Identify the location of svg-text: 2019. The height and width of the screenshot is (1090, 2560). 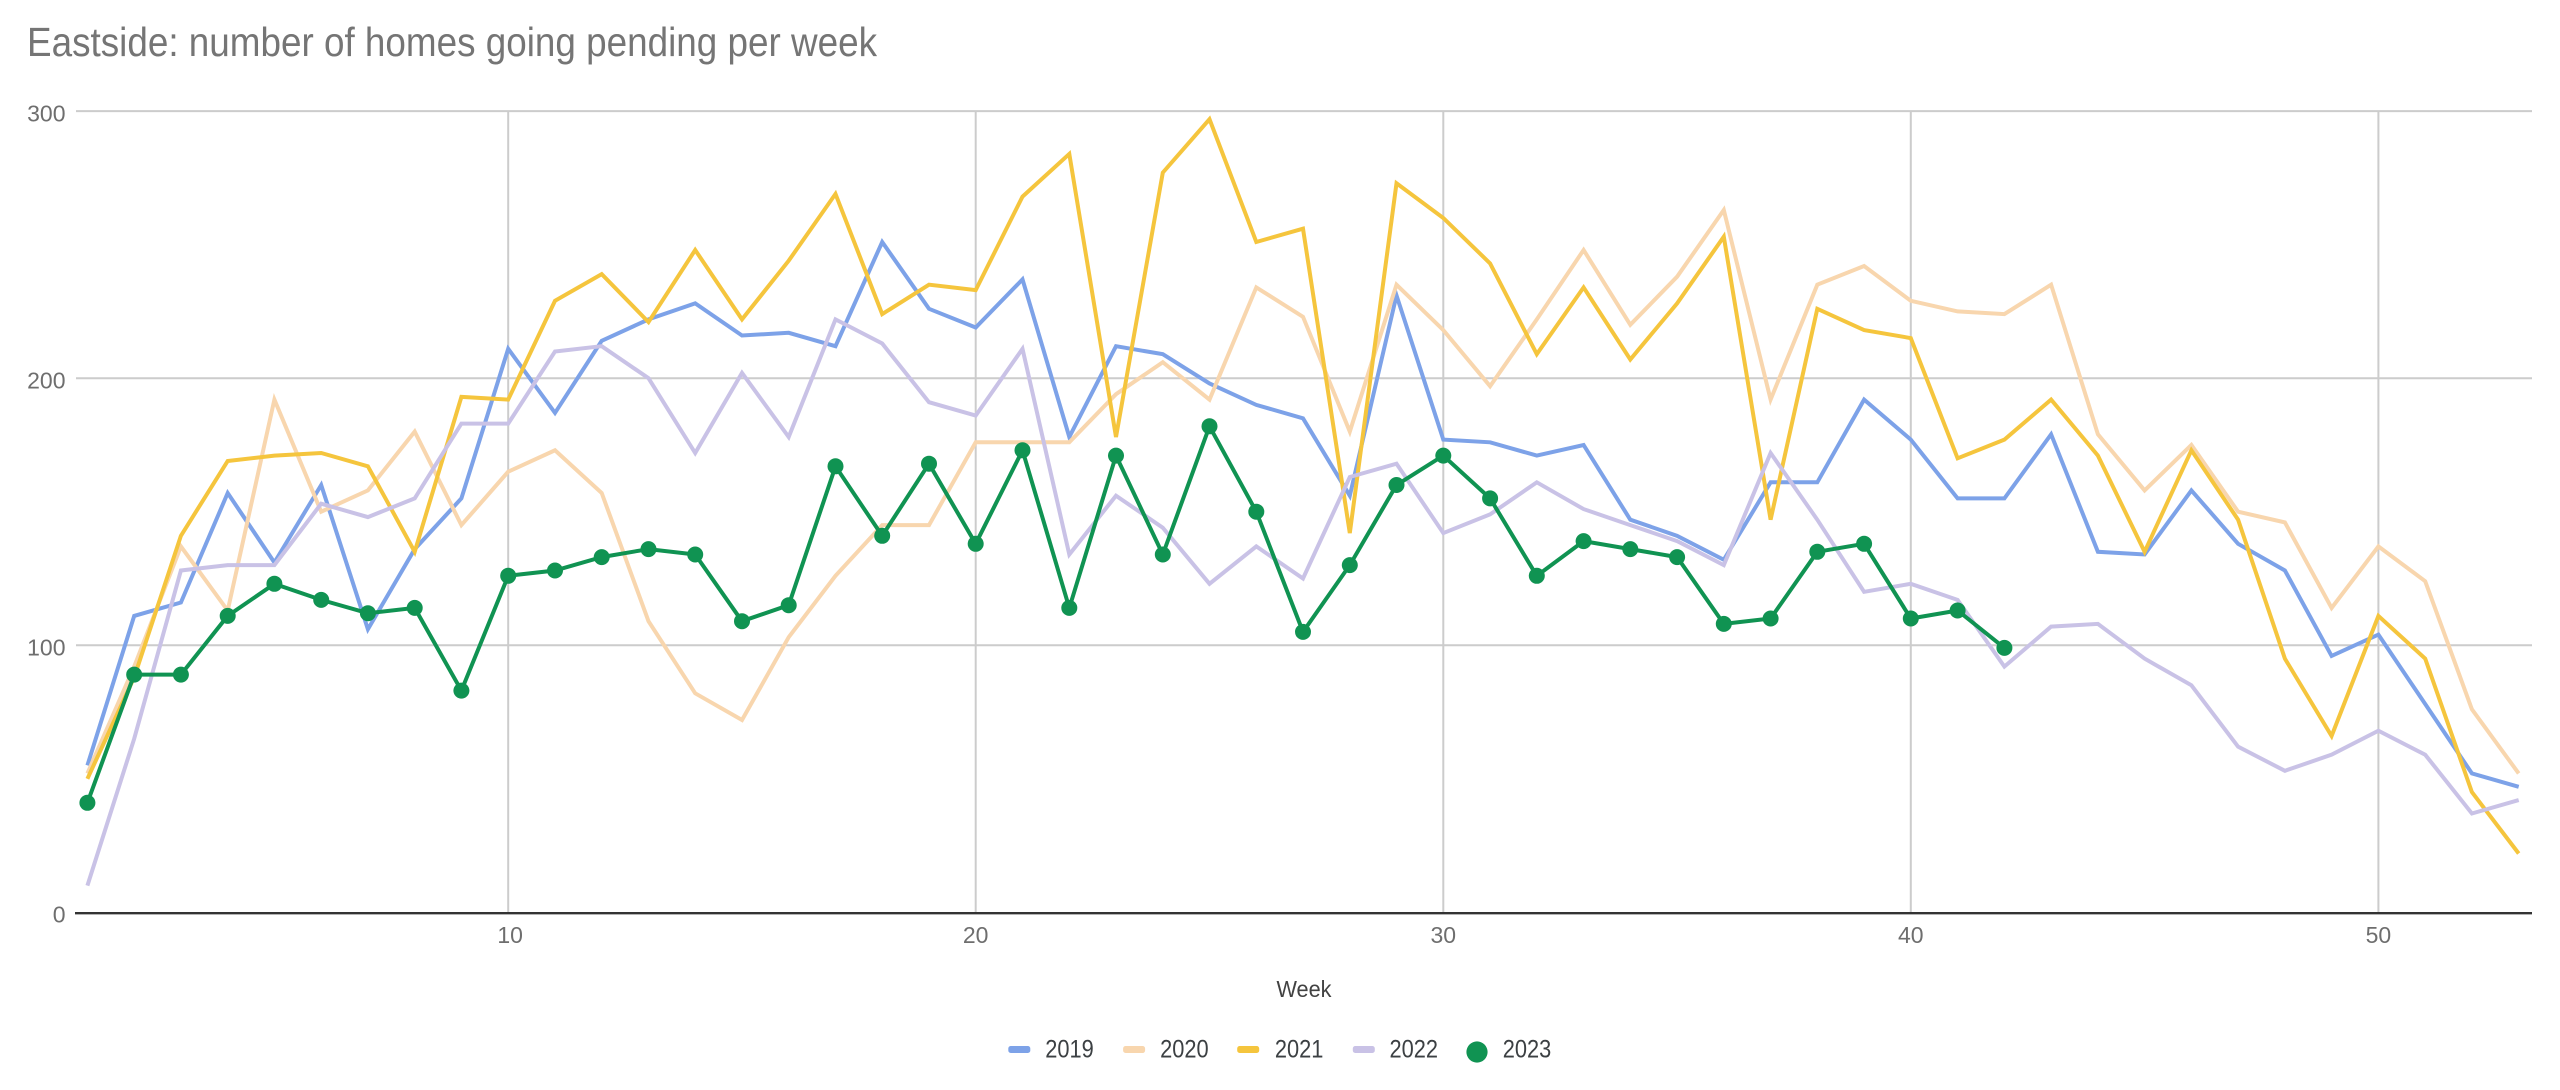
(1069, 1050).